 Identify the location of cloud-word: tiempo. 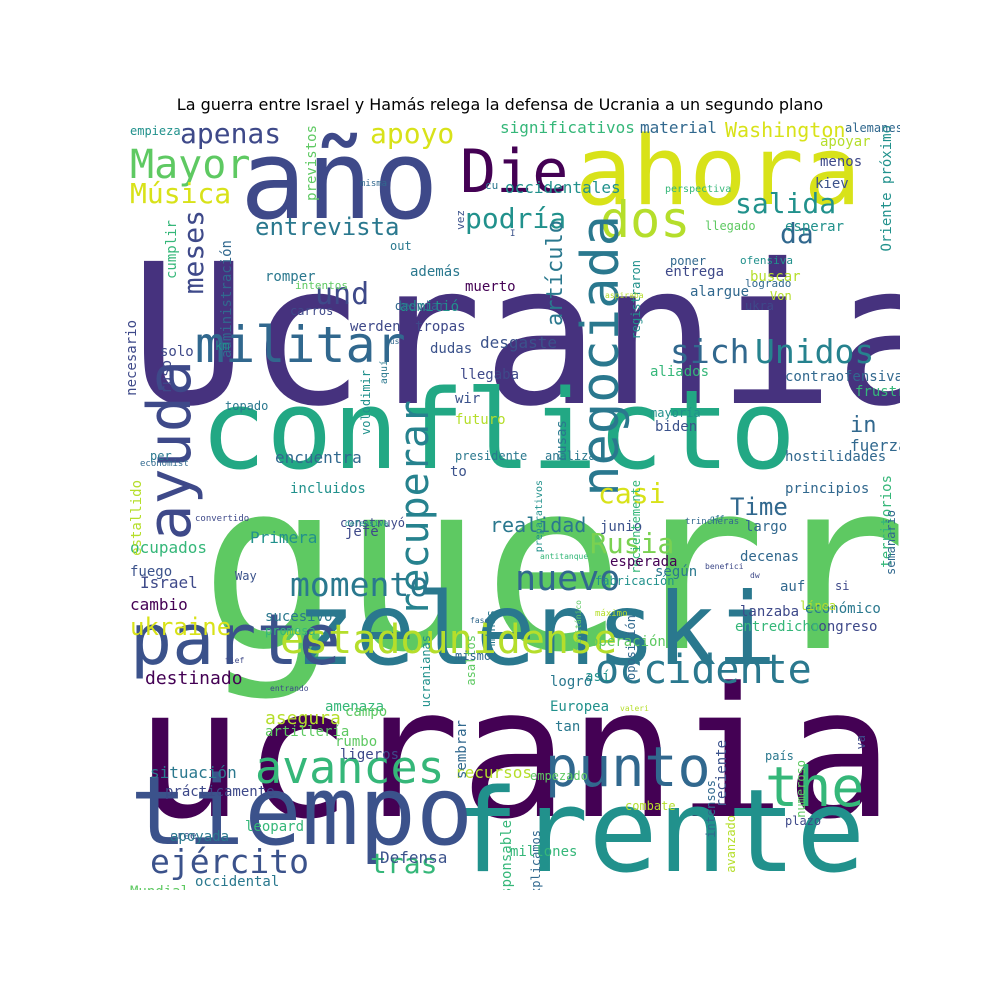
(302, 812).